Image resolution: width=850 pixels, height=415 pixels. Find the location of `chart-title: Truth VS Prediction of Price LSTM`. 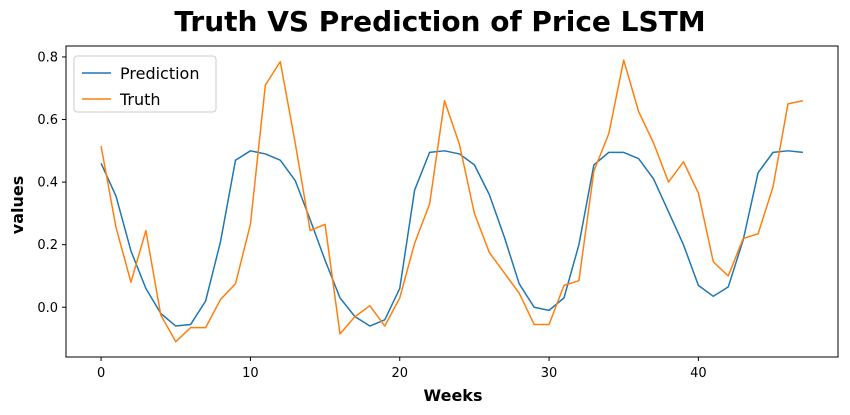

chart-title: Truth VS Prediction of Price LSTM is located at coordinates (439, 21).